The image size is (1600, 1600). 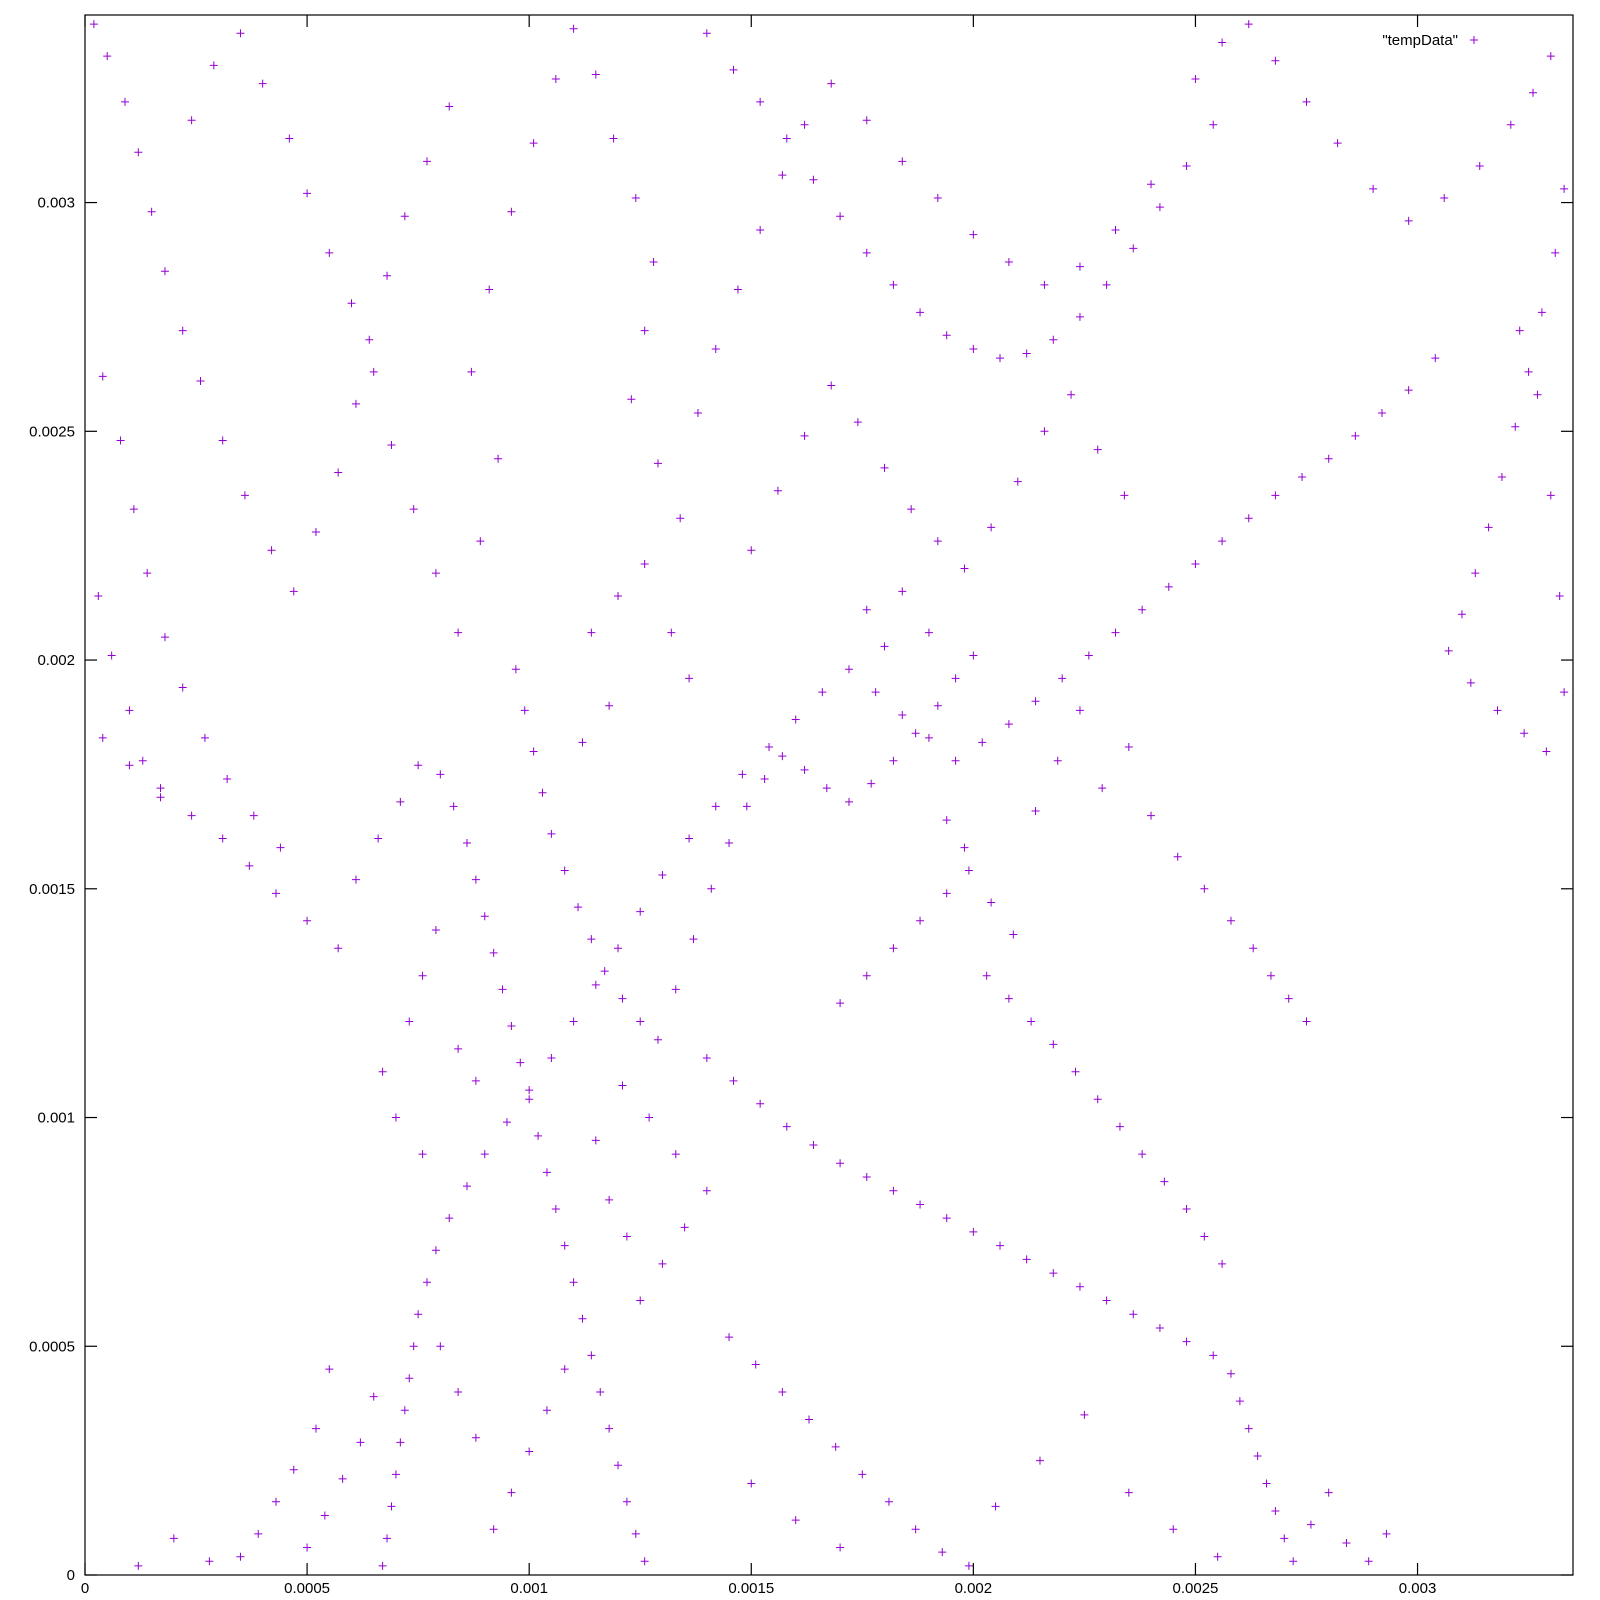 What do you see at coordinates (56, 660) in the screenshot?
I see `y-tick-label: 0.002` at bounding box center [56, 660].